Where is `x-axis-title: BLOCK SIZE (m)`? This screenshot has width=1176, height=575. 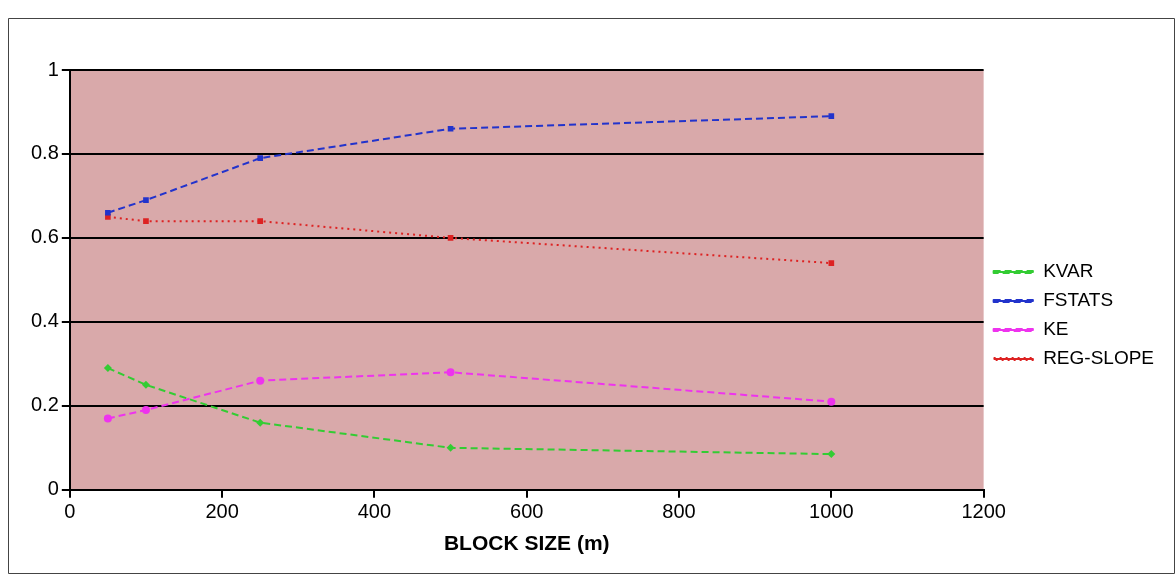
x-axis-title: BLOCK SIZE (m) is located at coordinates (526, 543).